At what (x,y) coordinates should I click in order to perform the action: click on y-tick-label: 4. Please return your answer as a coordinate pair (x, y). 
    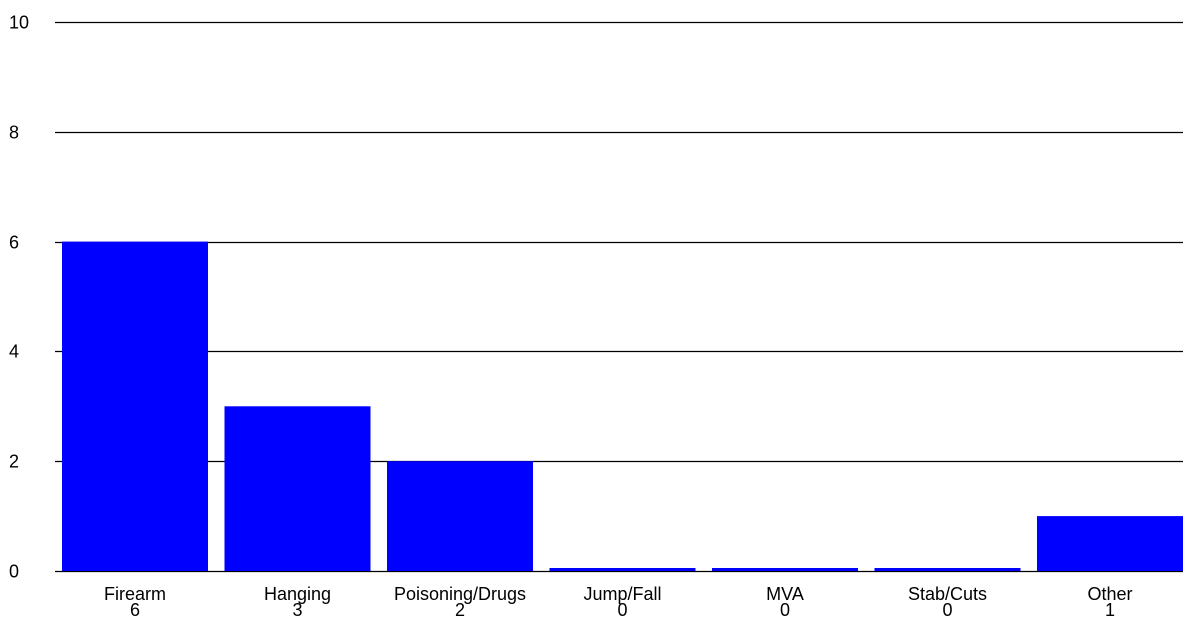
    Looking at the image, I should click on (14, 352).